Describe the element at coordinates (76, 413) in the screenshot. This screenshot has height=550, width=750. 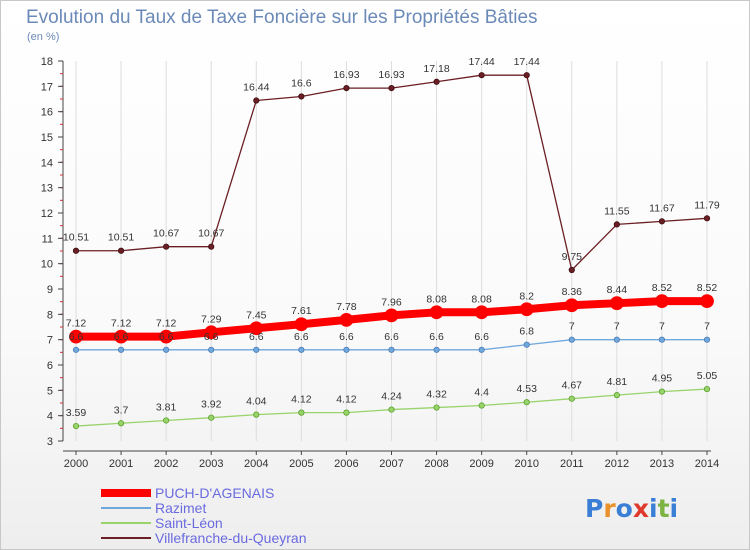
I see `data-label: 3.59` at that location.